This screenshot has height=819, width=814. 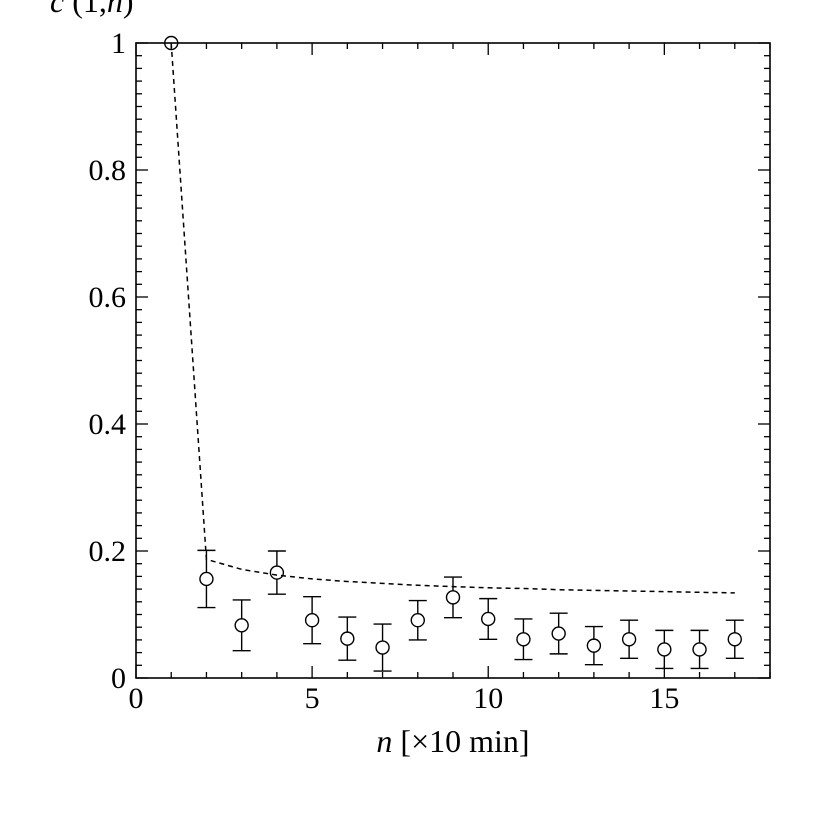 What do you see at coordinates (108, 170) in the screenshot?
I see `y-tick-label: 0.8` at bounding box center [108, 170].